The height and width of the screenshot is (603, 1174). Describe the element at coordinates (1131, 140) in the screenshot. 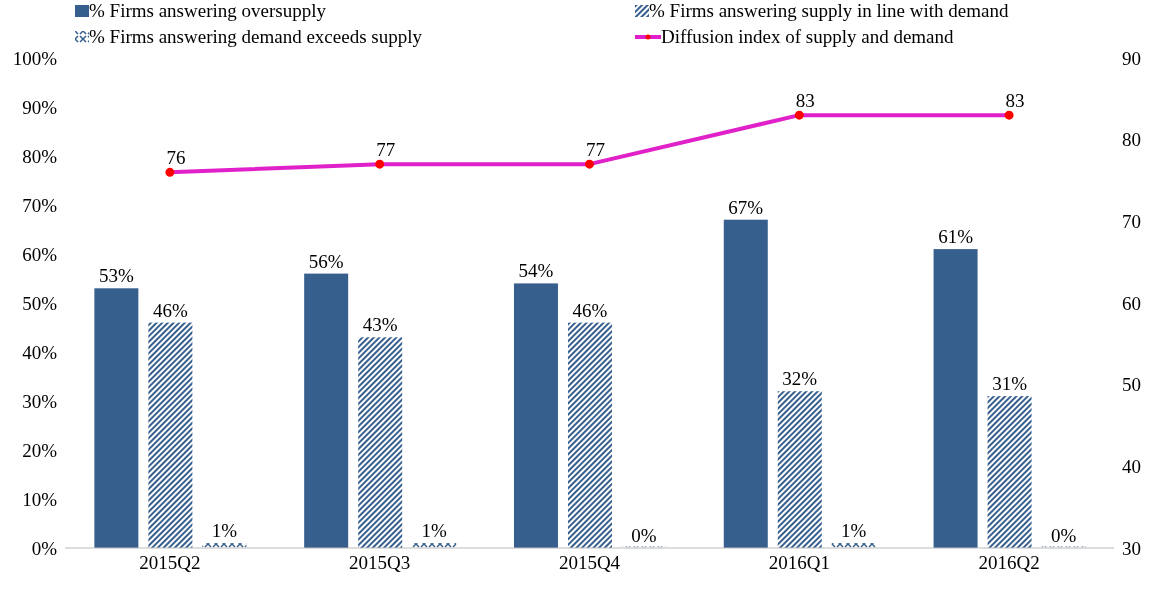

I see `y2-tick-label: 80` at that location.